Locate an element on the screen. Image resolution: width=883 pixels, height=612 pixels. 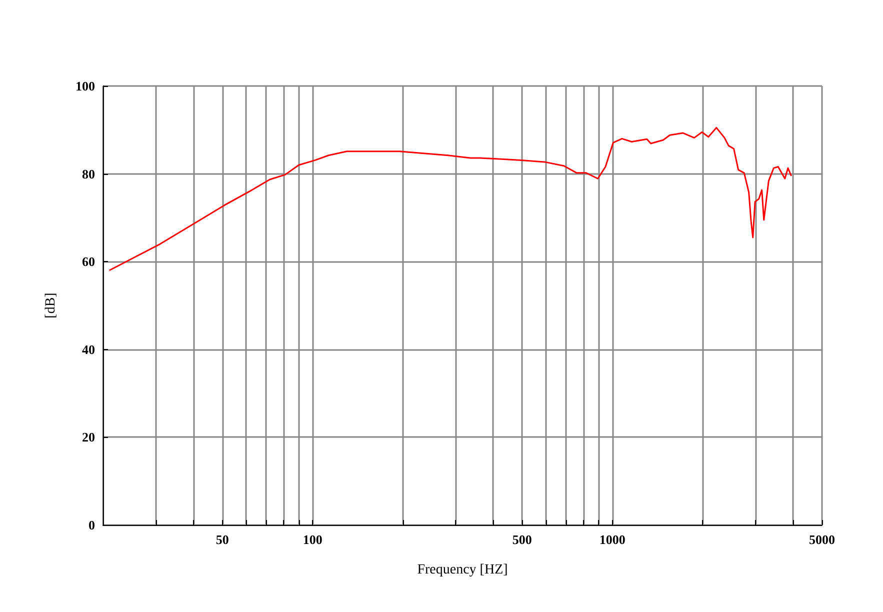
x-tick-label: 500 is located at coordinates (522, 539).